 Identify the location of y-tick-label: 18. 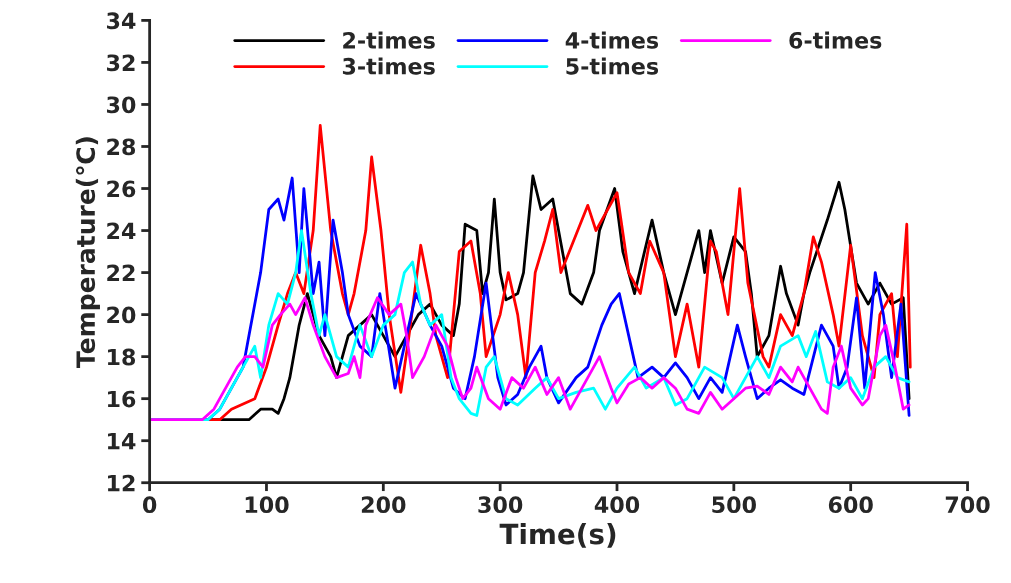
(122, 357).